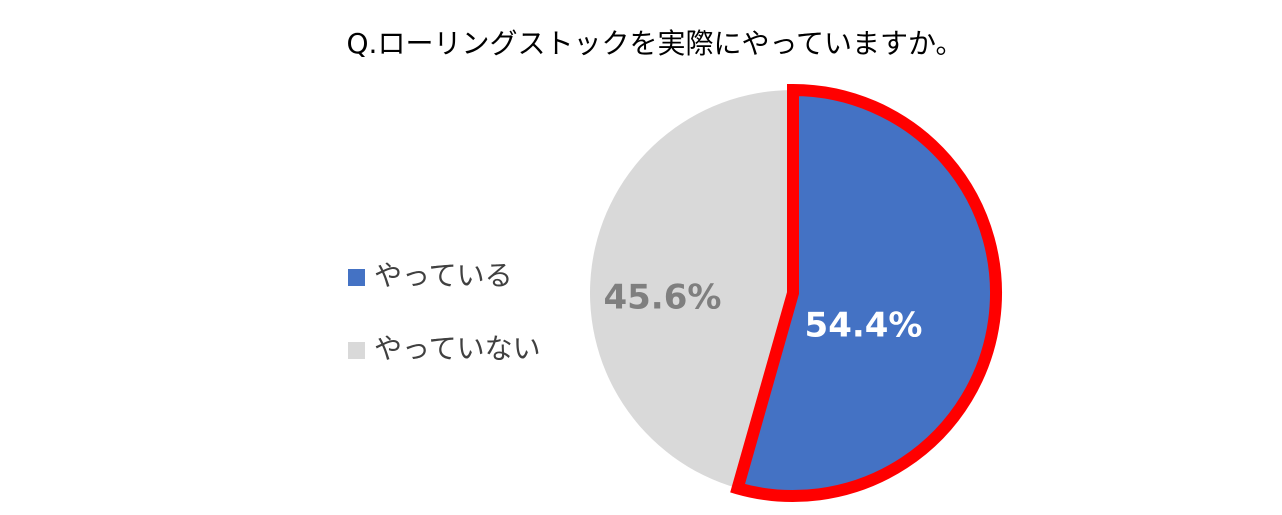 Image resolution: width=1282 pixels, height=515 pixels. I want to click on value-label: 45.6%, so click(662, 298).